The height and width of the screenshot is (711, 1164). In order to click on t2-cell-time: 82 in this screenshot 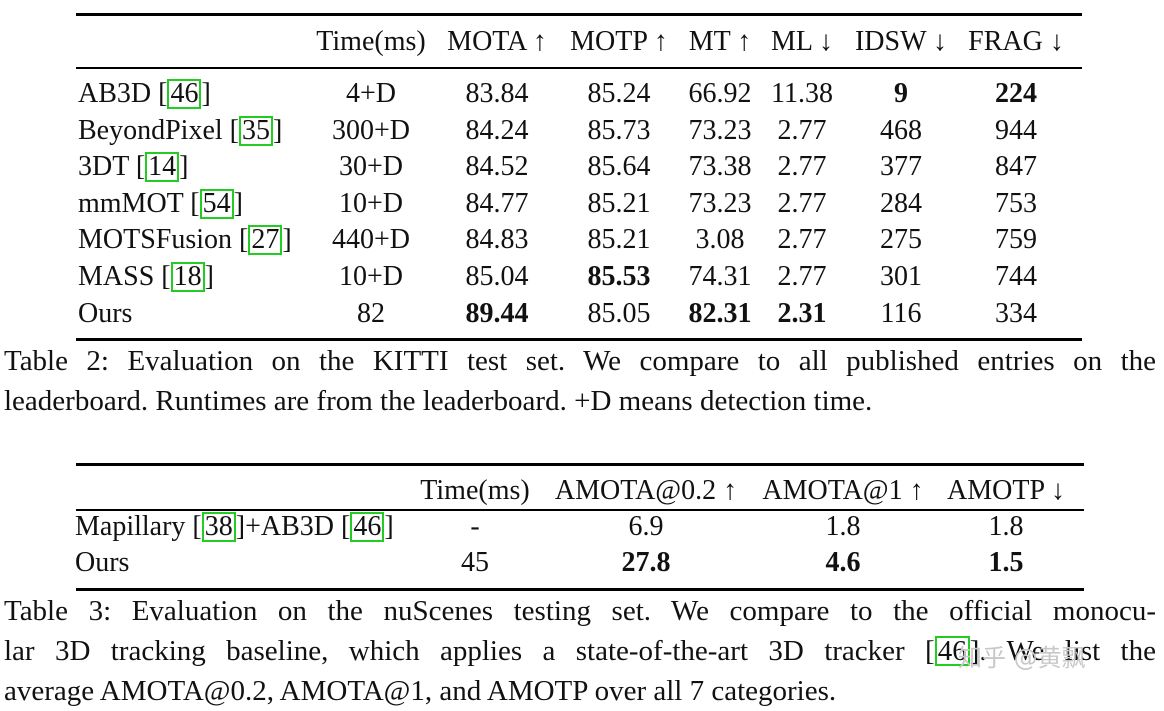, I will do `click(371, 313)`.